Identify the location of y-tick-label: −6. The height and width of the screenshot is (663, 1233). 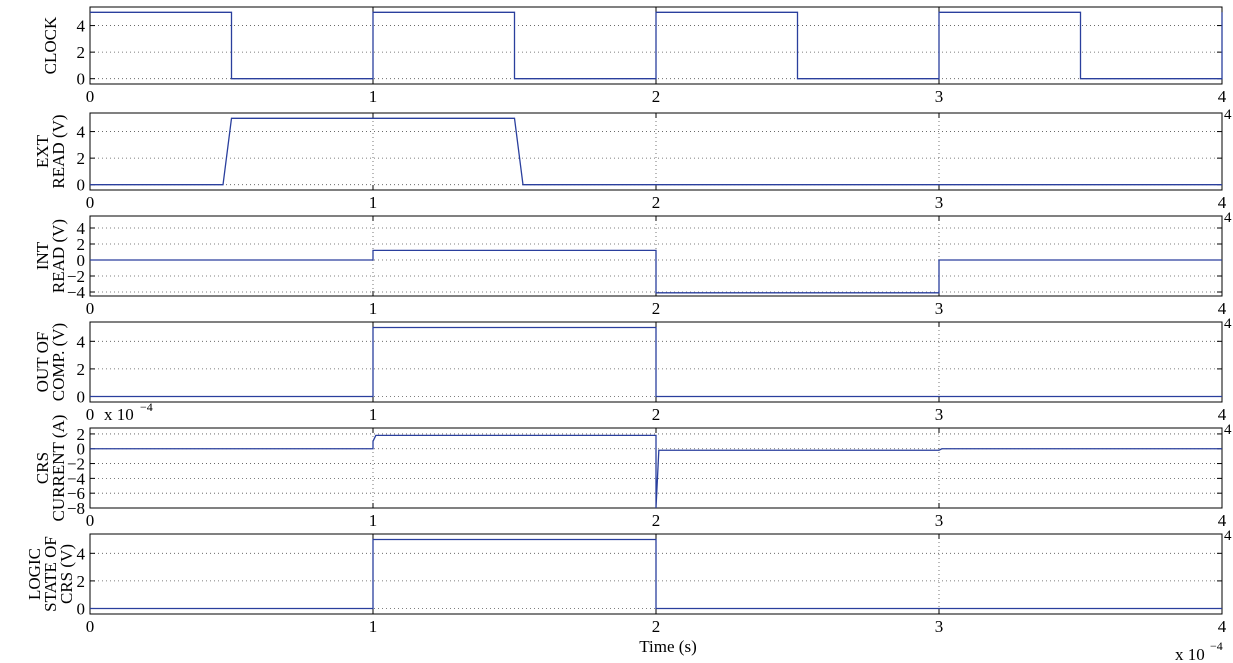
(76, 493).